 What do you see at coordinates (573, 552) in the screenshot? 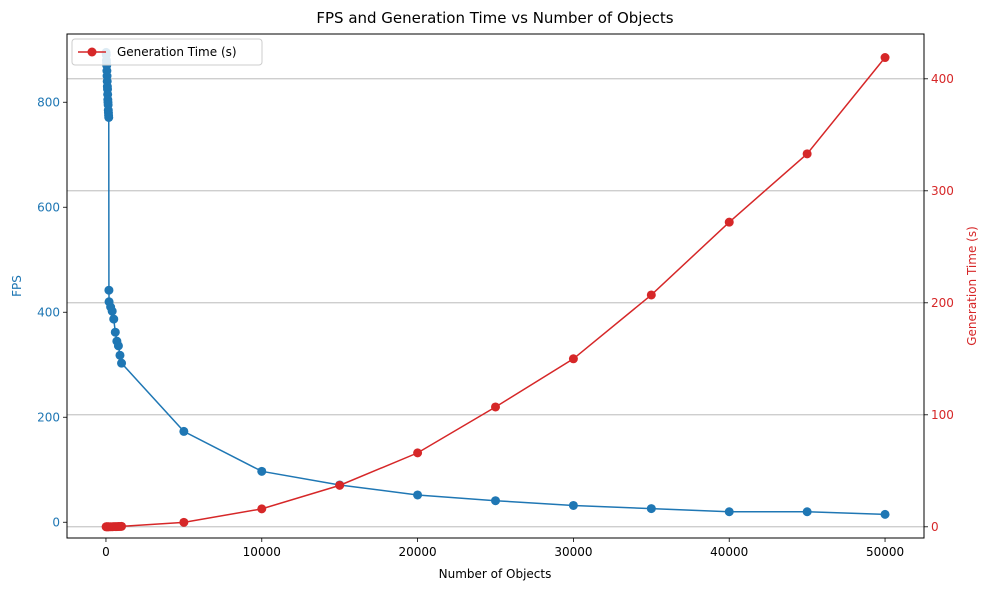
I see `x-tick-label: 30000` at bounding box center [573, 552].